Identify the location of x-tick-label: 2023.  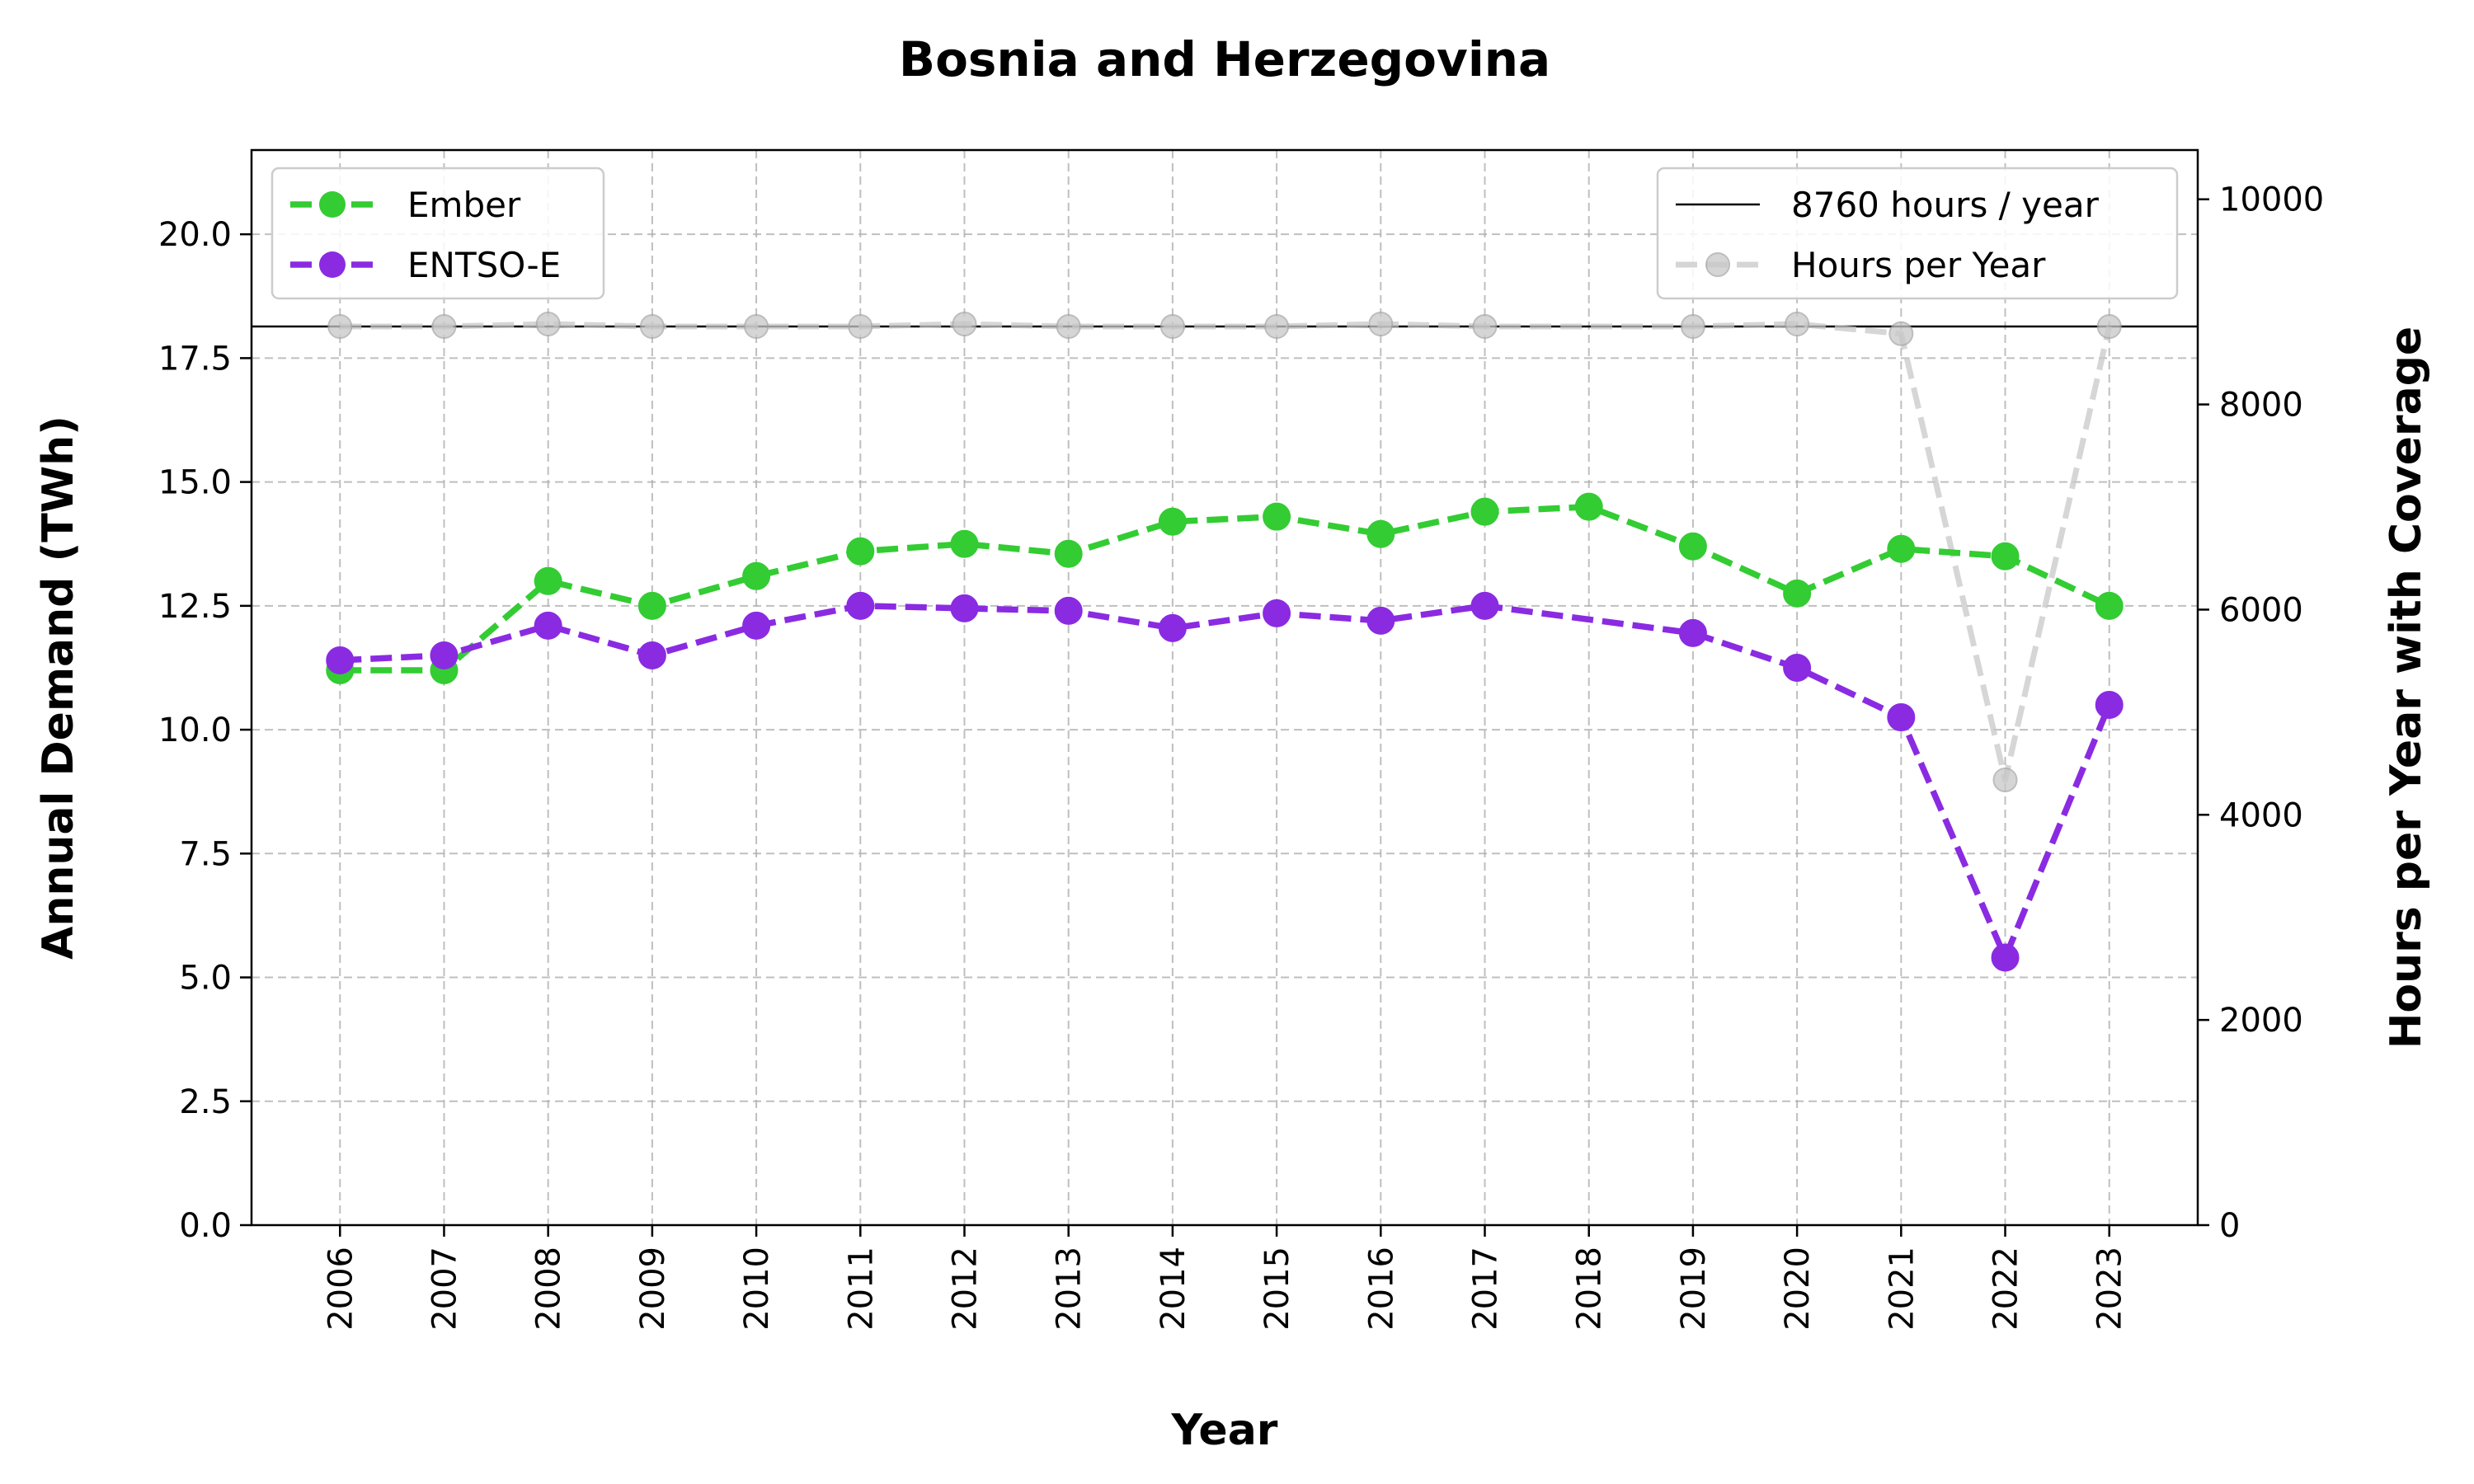
(2110, 1289).